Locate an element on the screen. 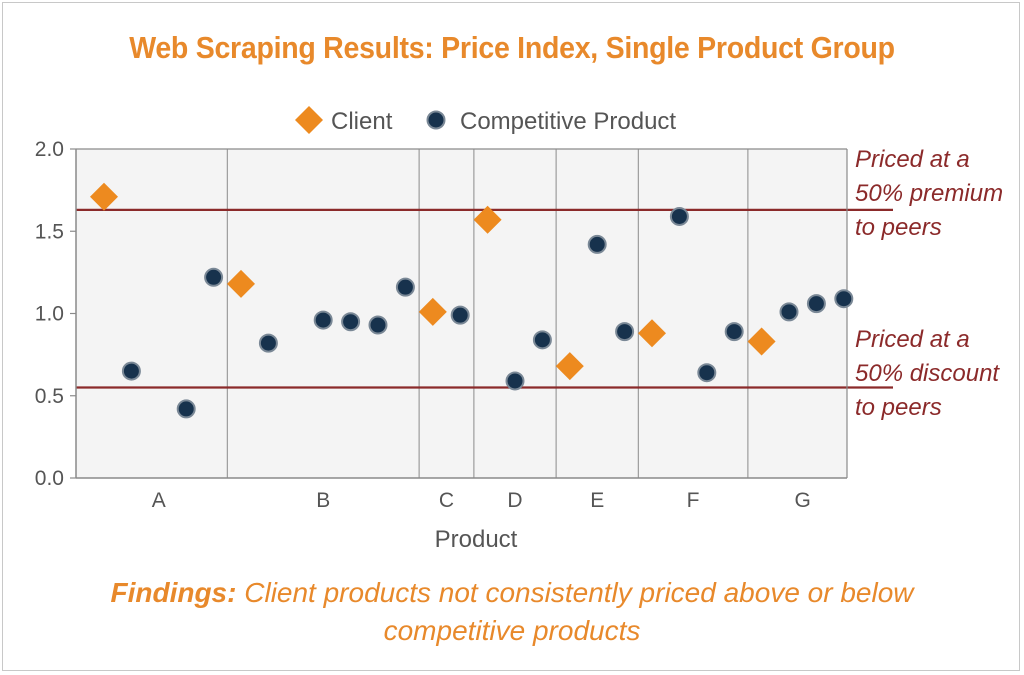 This screenshot has height=675, width=1024. x-tick-label: B is located at coordinates (323, 500).